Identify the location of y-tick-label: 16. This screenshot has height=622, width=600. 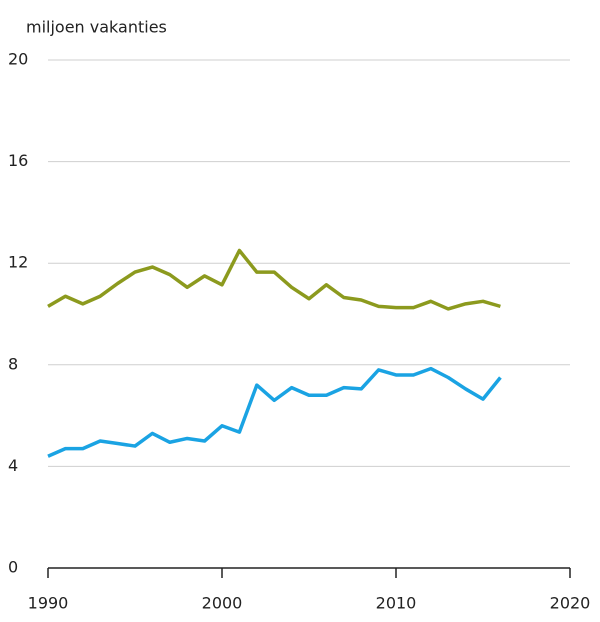
(18, 160).